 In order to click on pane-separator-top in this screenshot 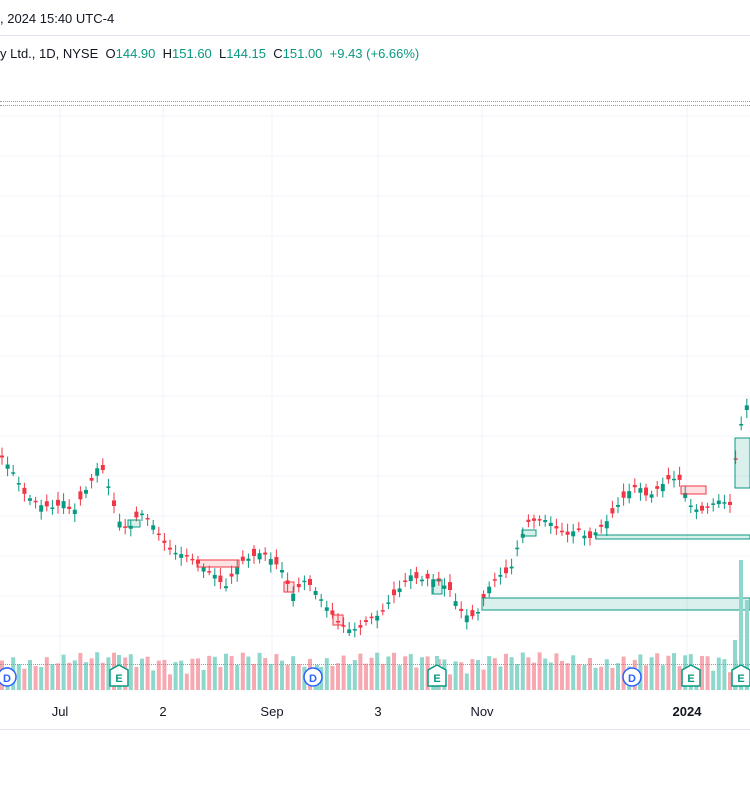, I will do `click(375, 101)`.